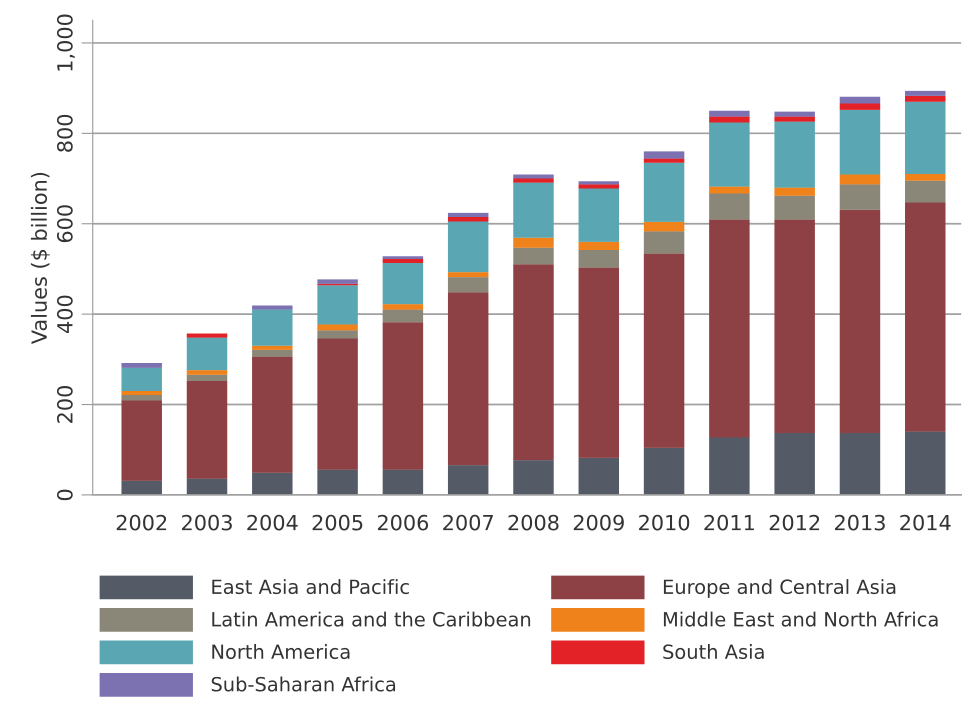 This screenshot has height=702, width=966. Describe the element at coordinates (64, 133) in the screenshot. I see `y-tick-label: 800` at that location.